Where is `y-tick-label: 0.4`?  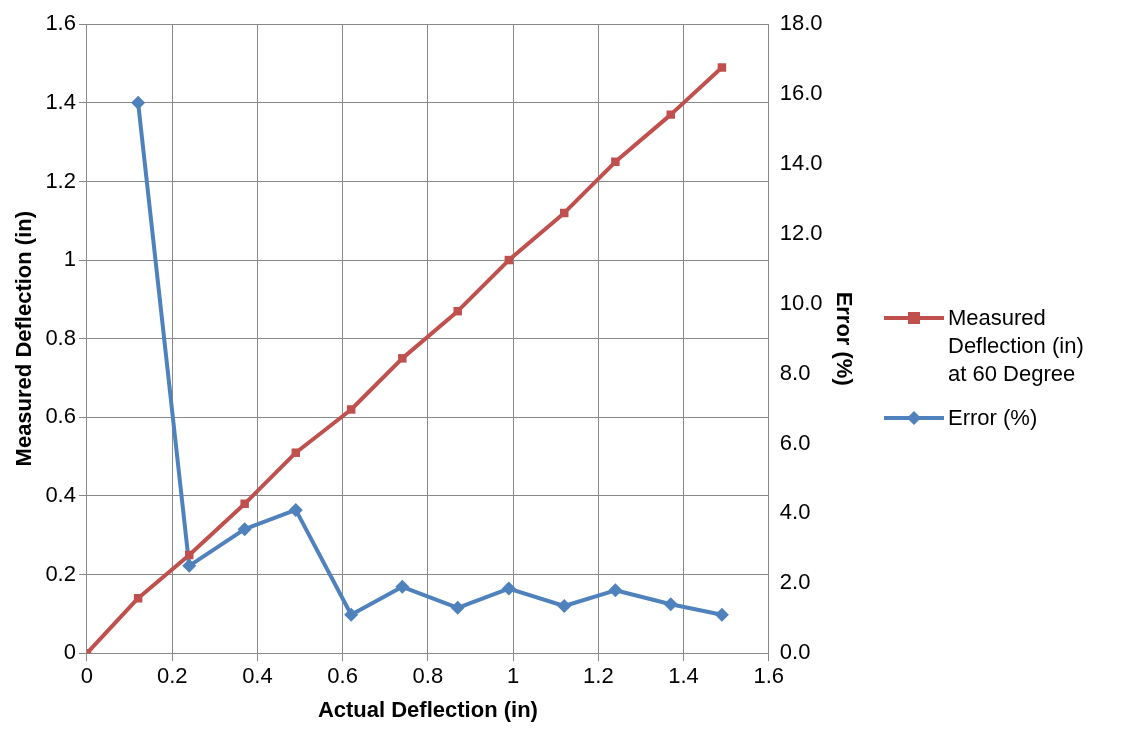
y-tick-label: 0.4 is located at coordinates (60, 495).